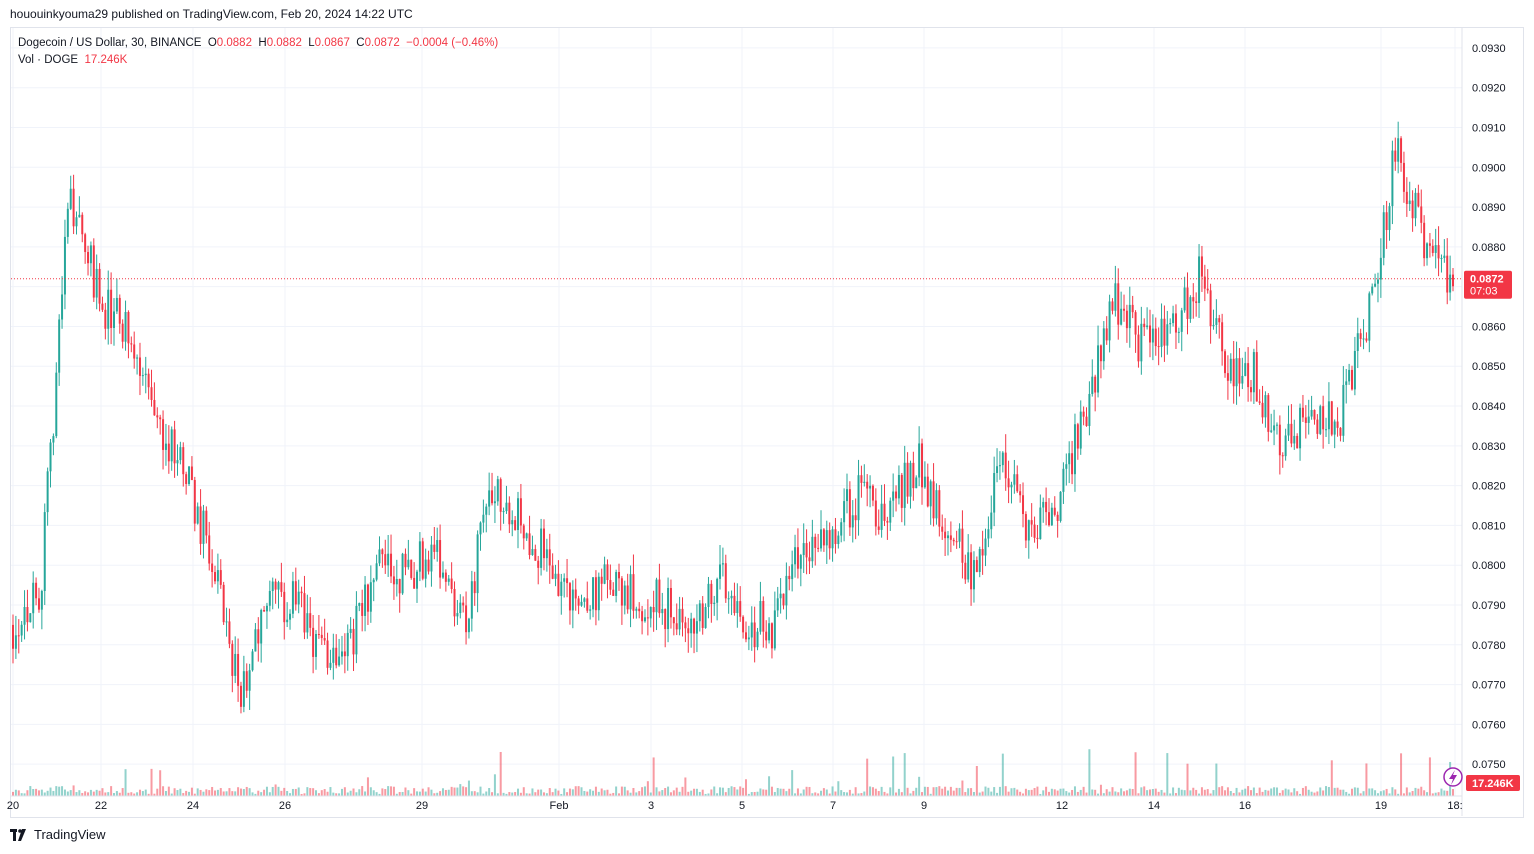 The height and width of the screenshot is (854, 1534). Describe the element at coordinates (1489, 487) in the screenshot. I see `price-tick-label: 0.0820` at that location.